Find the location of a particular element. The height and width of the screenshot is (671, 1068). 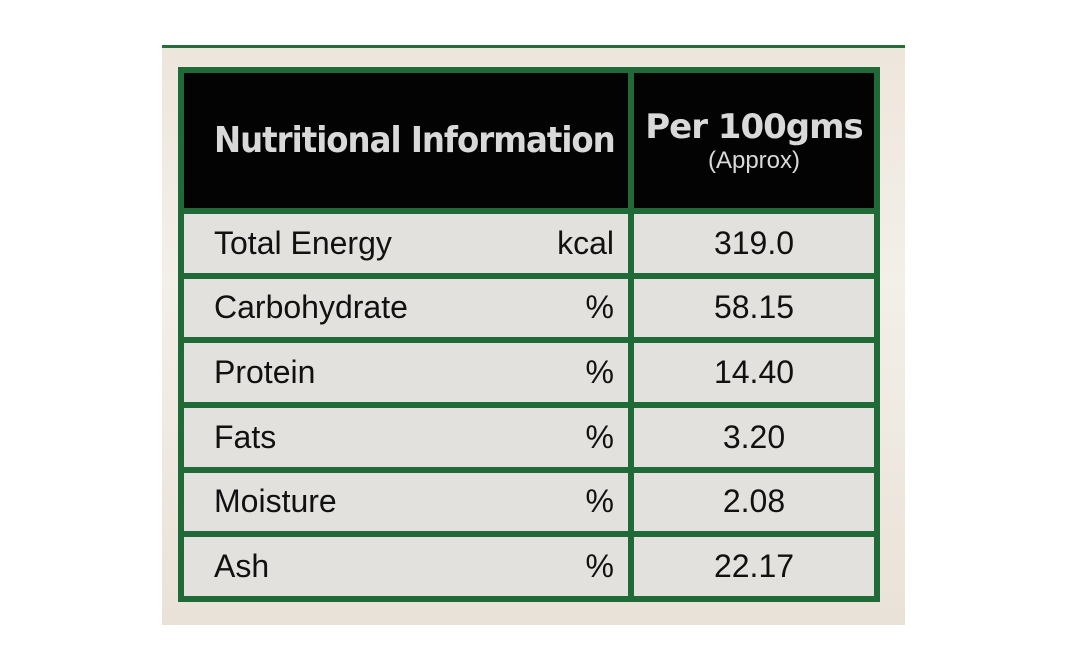

nutrient-value: 22.17 is located at coordinates (754, 566).